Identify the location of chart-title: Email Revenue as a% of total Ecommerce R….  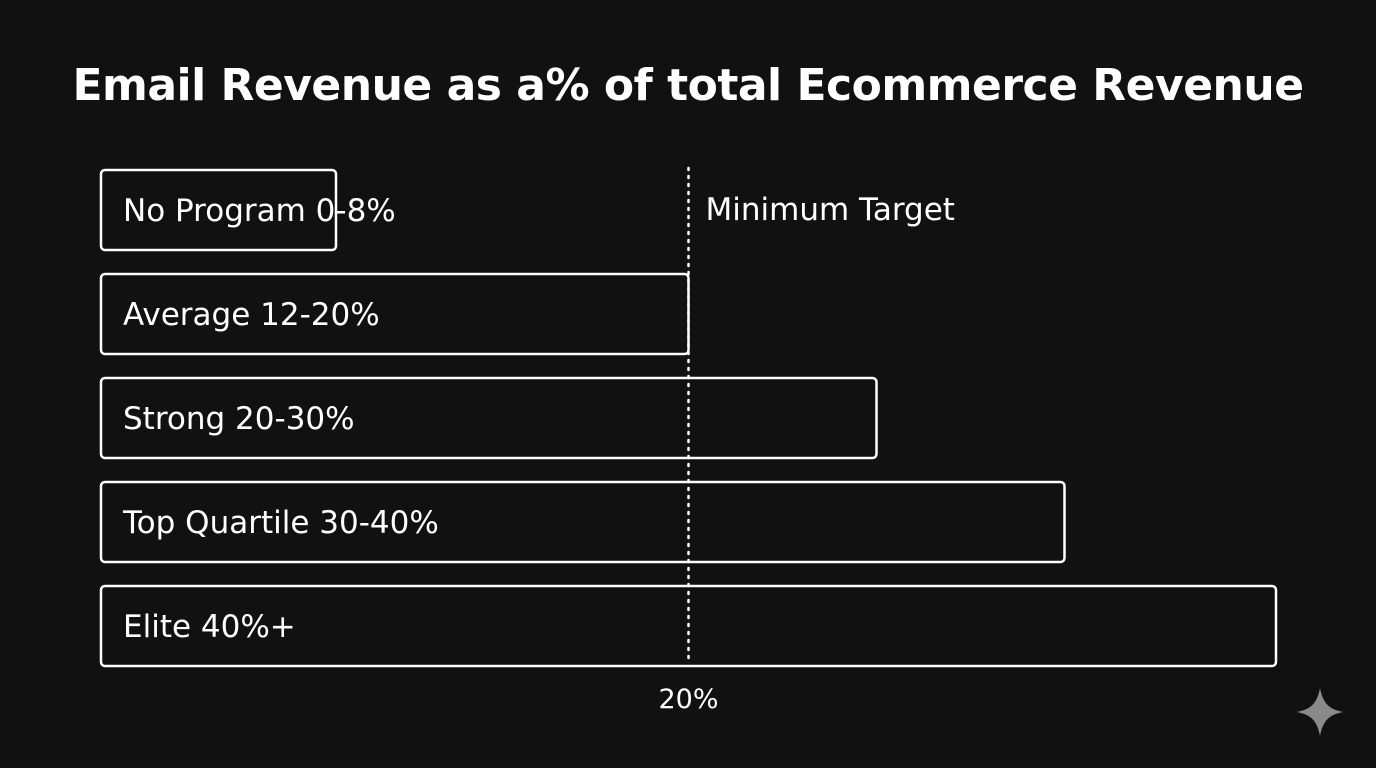
(688, 85).